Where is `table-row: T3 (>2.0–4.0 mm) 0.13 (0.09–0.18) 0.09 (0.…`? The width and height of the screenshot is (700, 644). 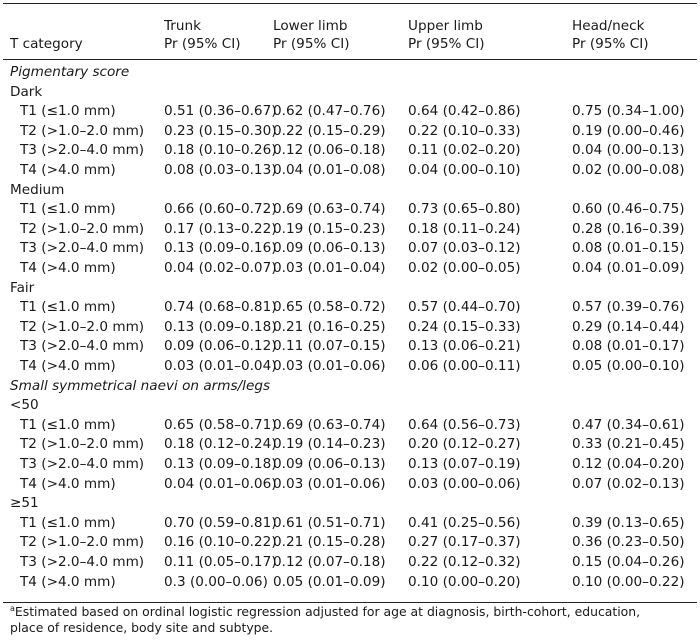
table-row: T3 (>2.0–4.0 mm) 0.13 (0.09–0.18) 0.09 (0.… is located at coordinates (350, 464).